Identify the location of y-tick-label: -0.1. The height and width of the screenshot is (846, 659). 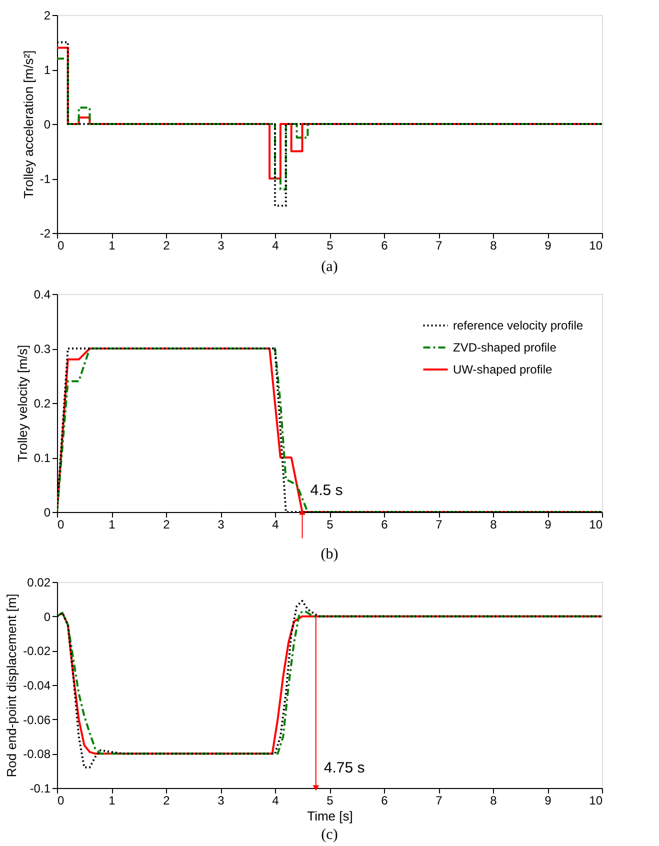
(40, 789).